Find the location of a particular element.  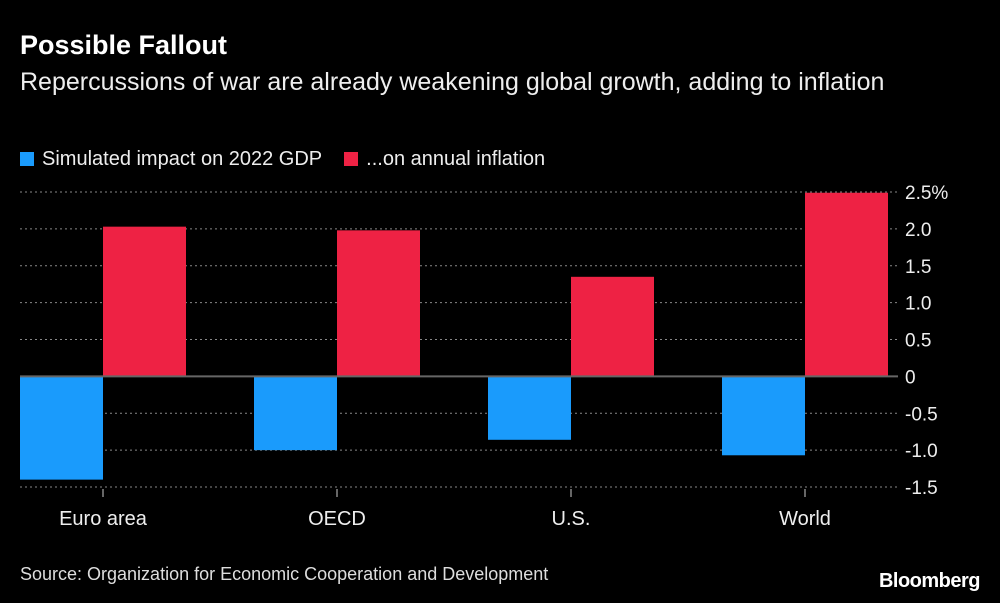

x-tick-label: U.S. is located at coordinates (571, 519).